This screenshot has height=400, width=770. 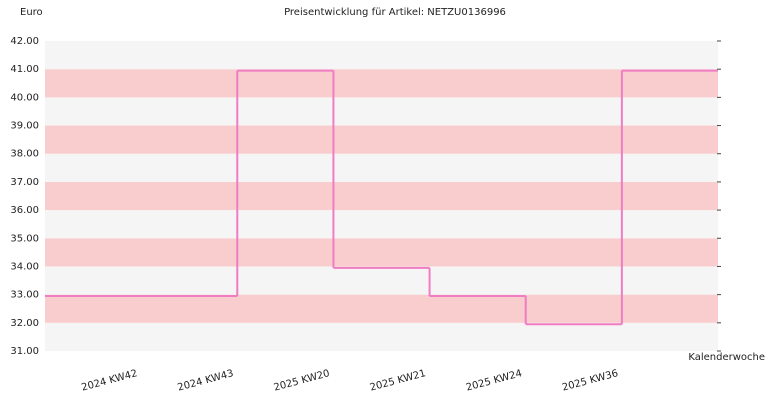 What do you see at coordinates (726, 357) in the screenshot?
I see `x-axis-title: Kalenderwoche` at bounding box center [726, 357].